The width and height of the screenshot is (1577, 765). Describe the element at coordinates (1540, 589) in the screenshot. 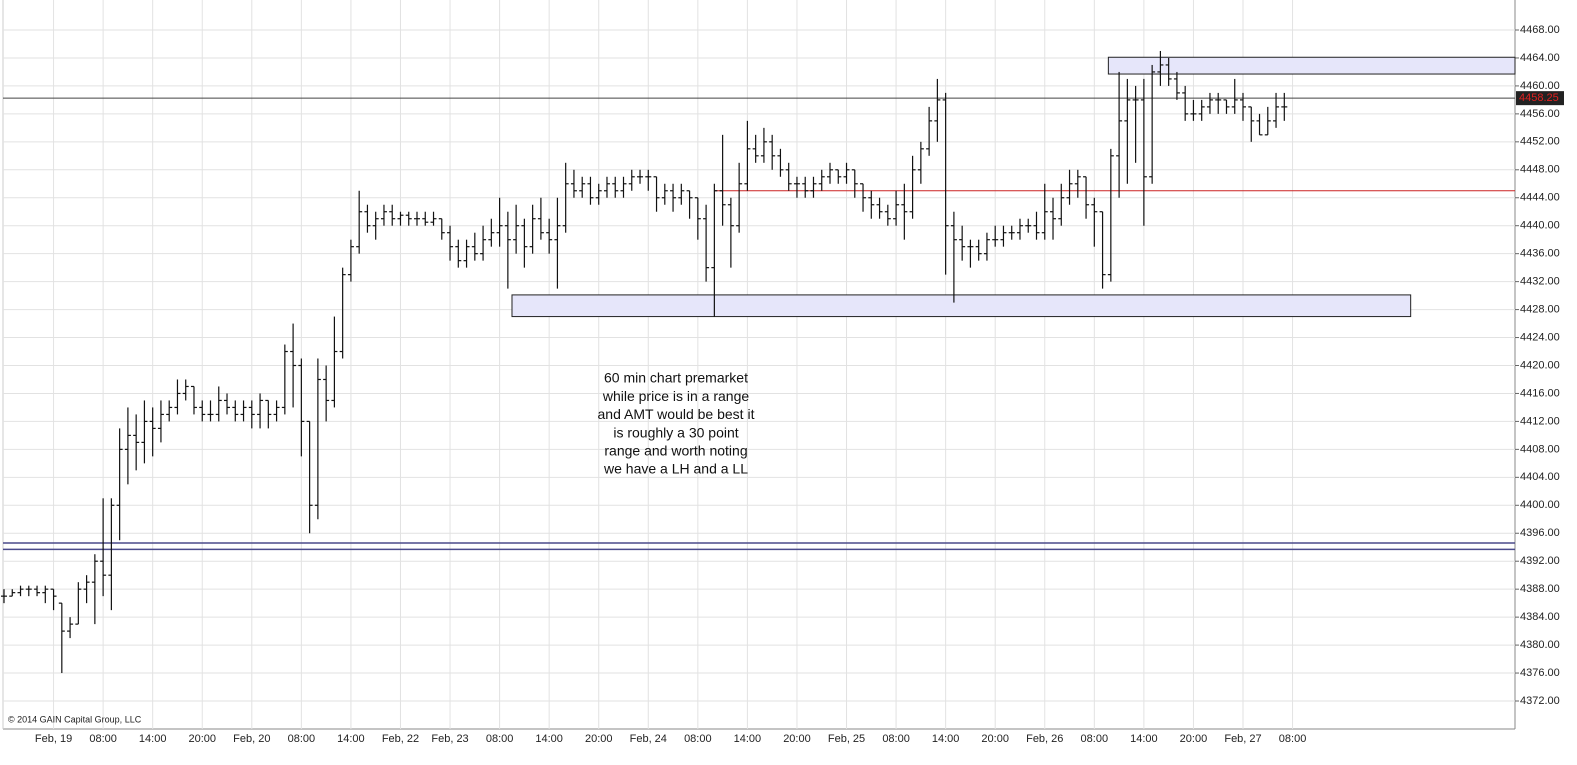

I see `y-tick-label: 4388.00` at that location.